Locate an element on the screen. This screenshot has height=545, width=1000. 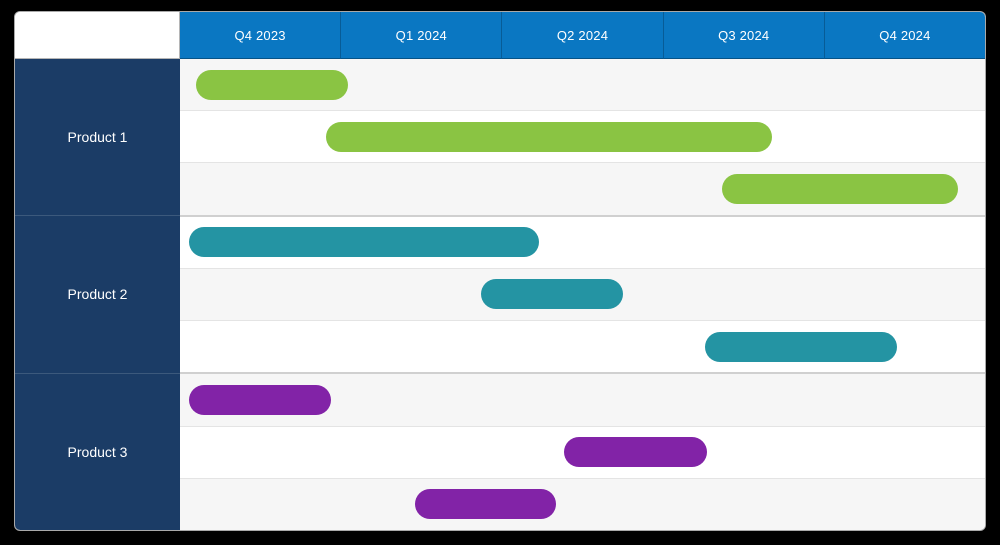
timeline-header: Q4 2023 Q1 2024 Q2 2024 Q3 2024 Q4 2024 is located at coordinates (500, 35).